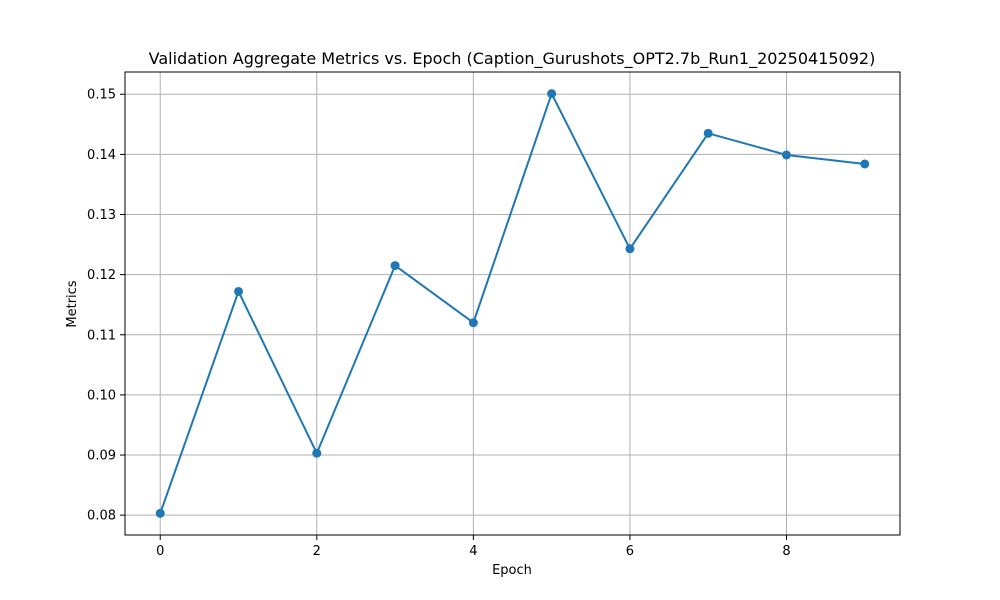 The height and width of the screenshot is (600, 1000). What do you see at coordinates (72, 303) in the screenshot?
I see `y-axis-title: Metrics` at bounding box center [72, 303].